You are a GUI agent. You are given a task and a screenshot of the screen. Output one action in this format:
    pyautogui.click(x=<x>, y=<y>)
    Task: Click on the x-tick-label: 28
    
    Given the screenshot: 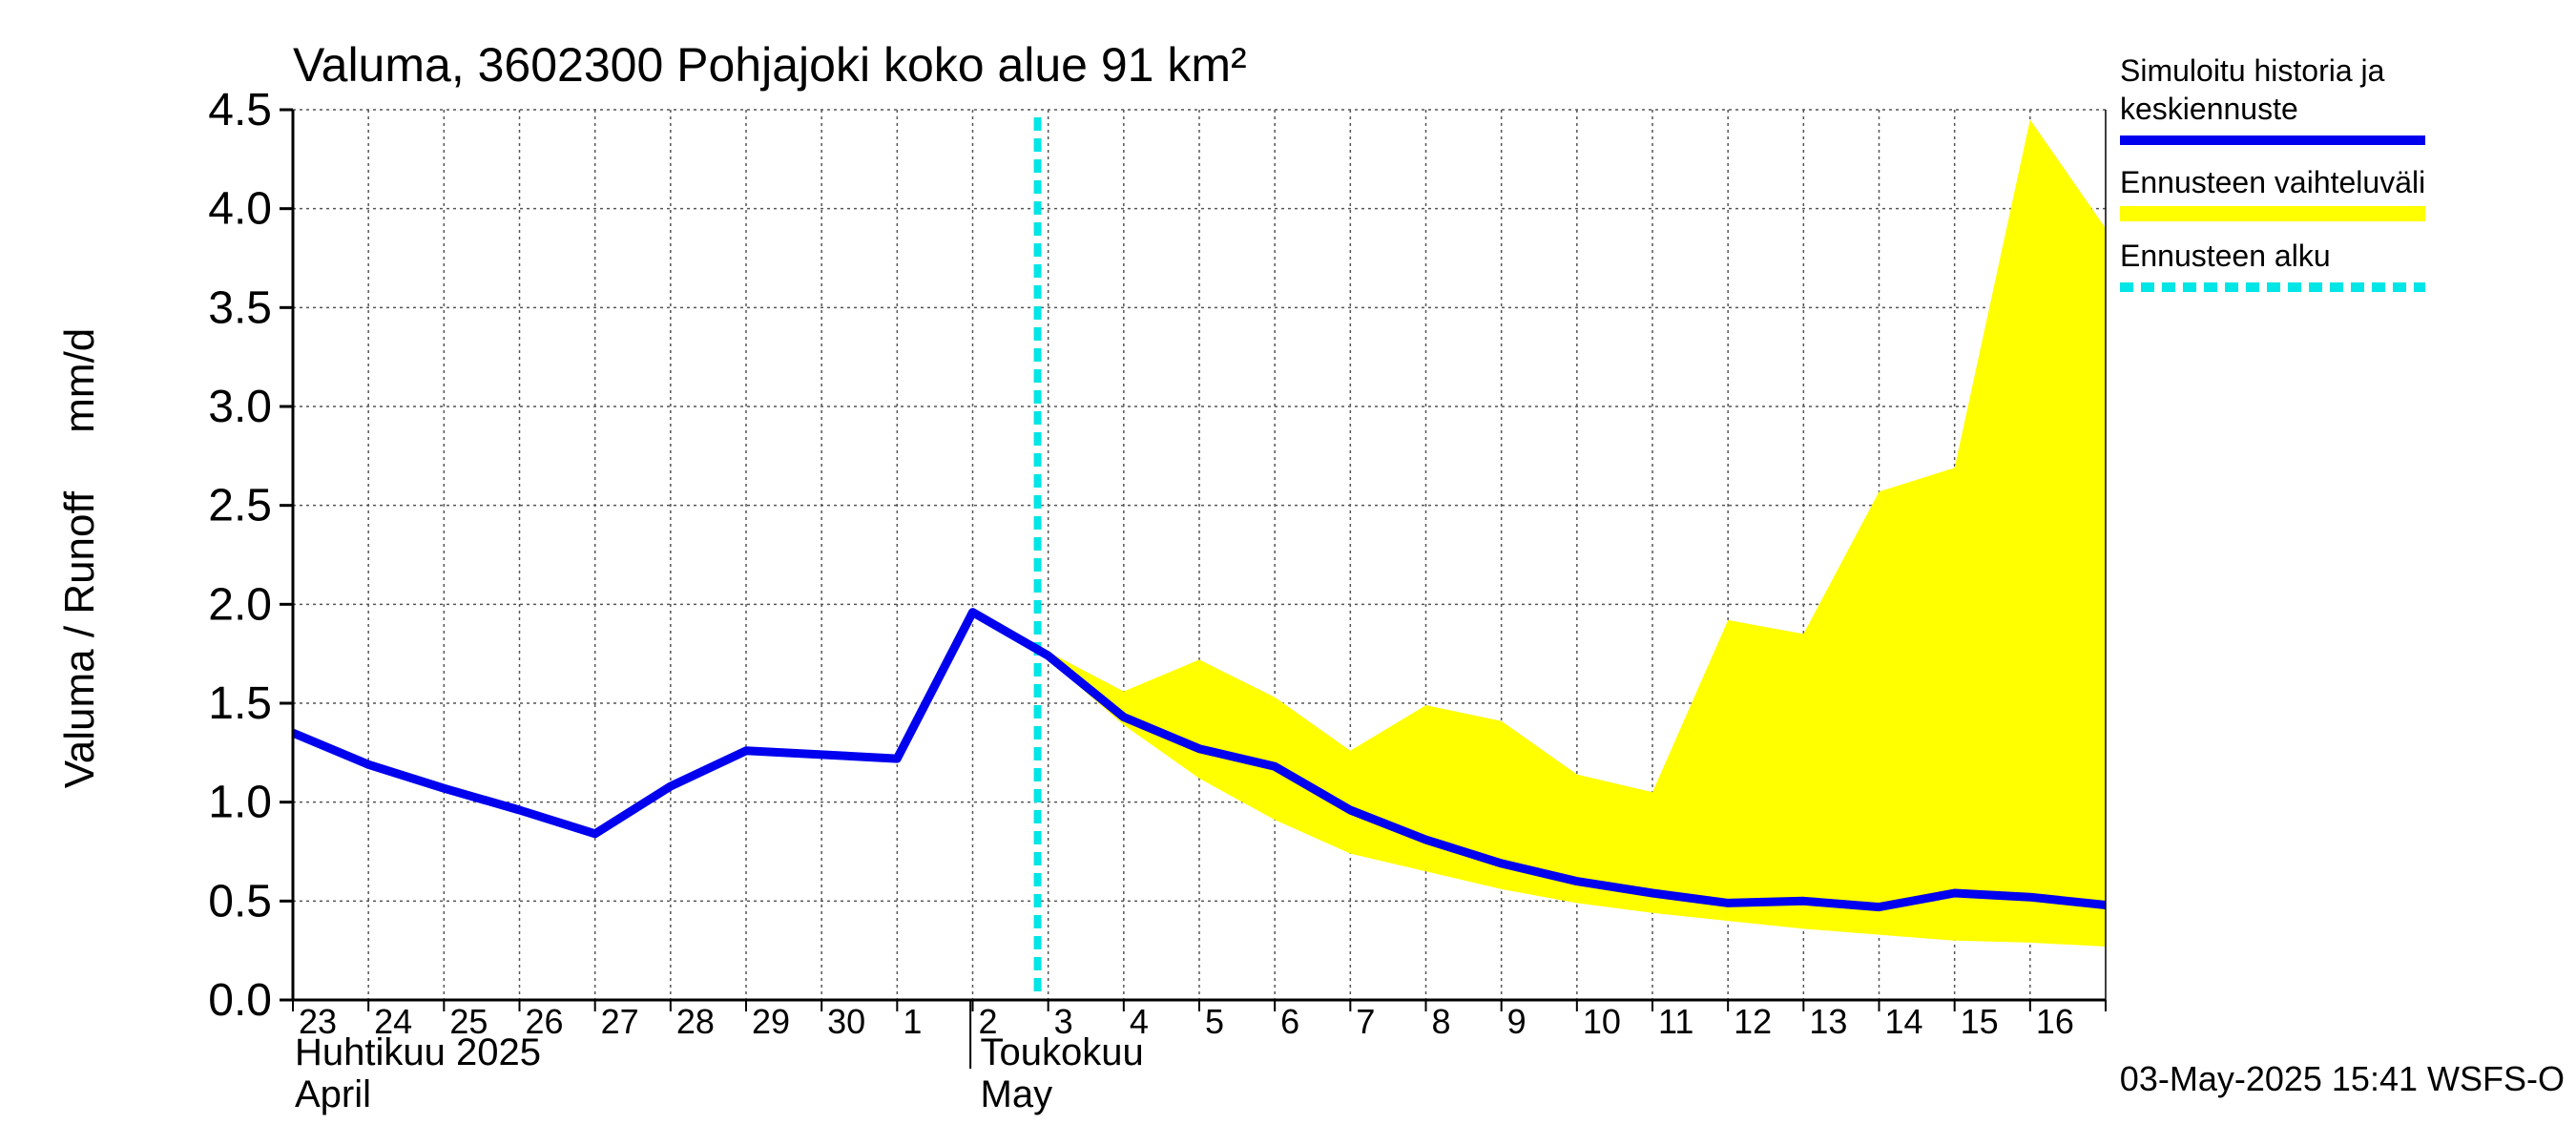 What is the action you would take?
    pyautogui.click(x=695, y=1022)
    